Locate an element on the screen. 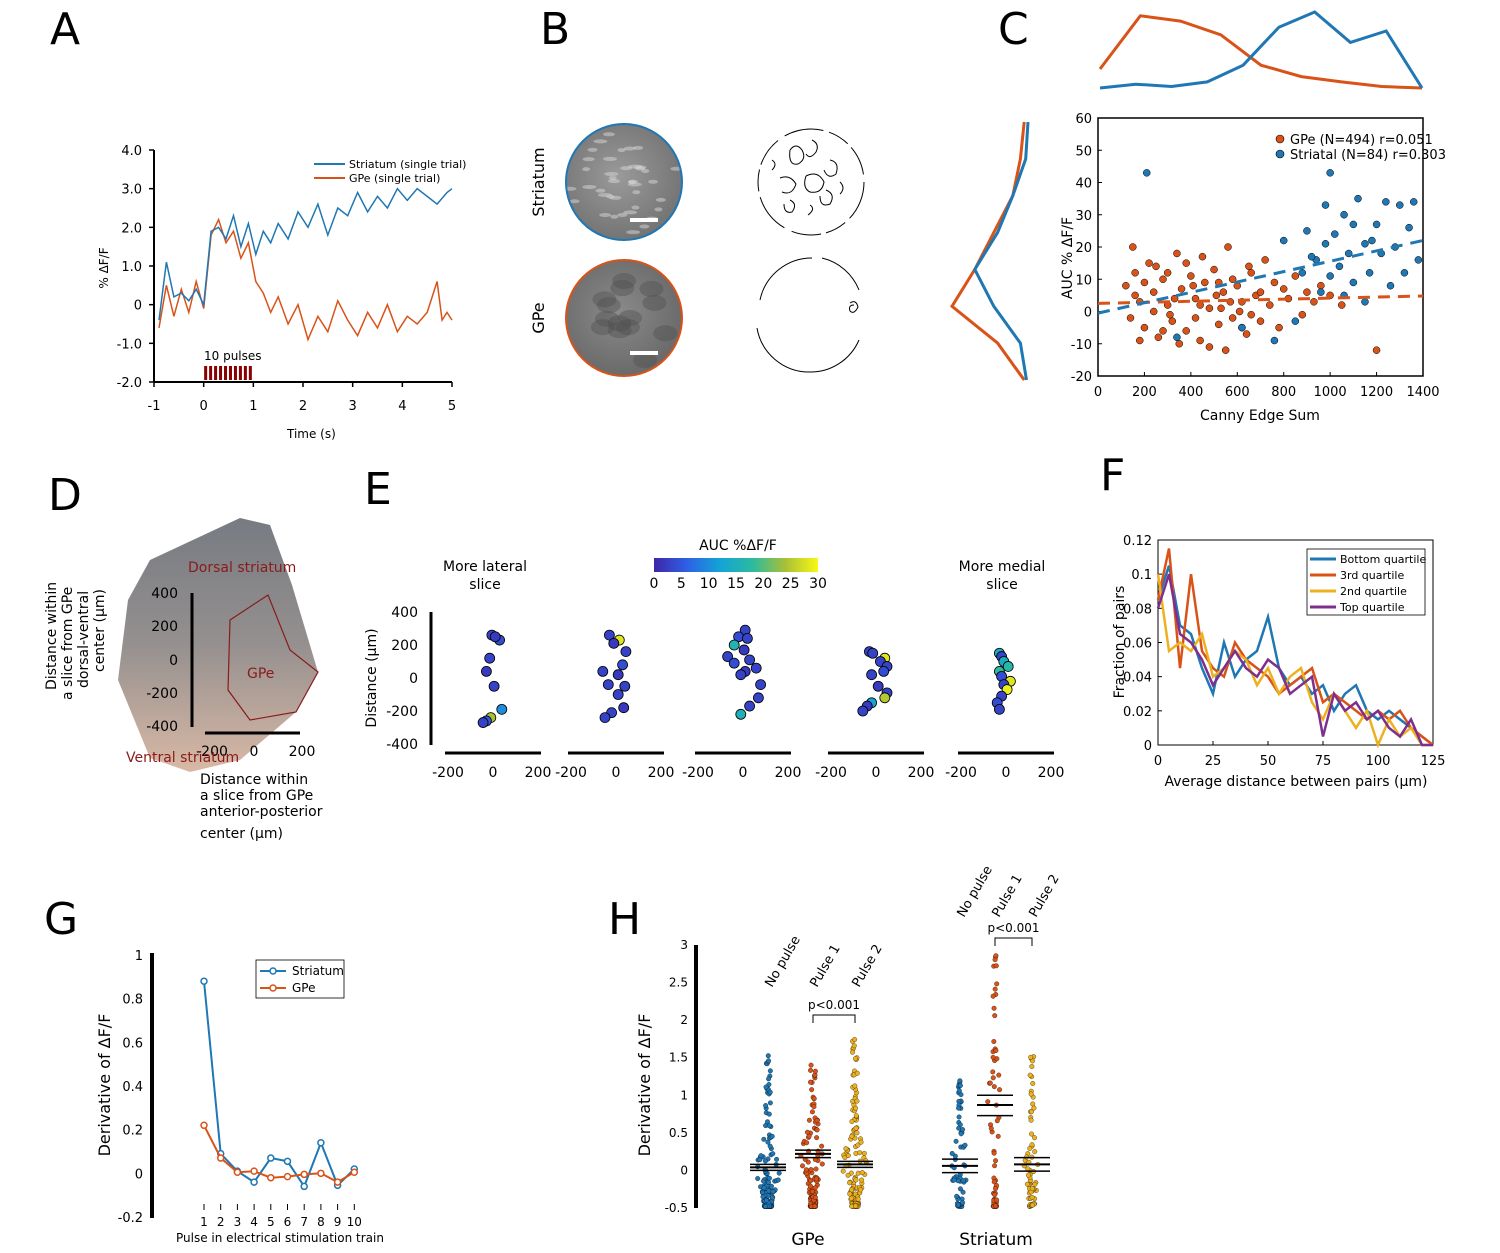 This screenshot has width=1500, height=1253. panel-g-y-ticks: 1 0.8 0.6 0.4 0.2 0 -0.2 is located at coordinates (130, 1087).